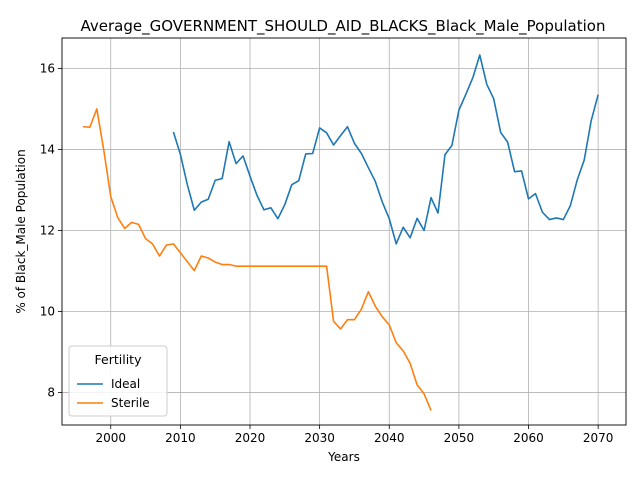  What do you see at coordinates (130, 403) in the screenshot?
I see `legend-label-sterile: Sterile` at bounding box center [130, 403].